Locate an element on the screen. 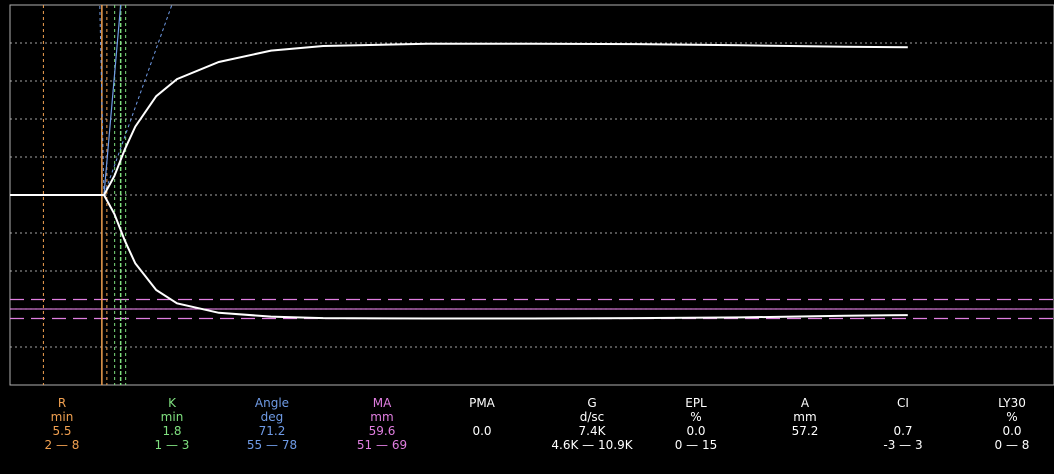 The width and height of the screenshot is (1054, 474). param-R: R min 5.5 2 — 8 is located at coordinates (62, 424).